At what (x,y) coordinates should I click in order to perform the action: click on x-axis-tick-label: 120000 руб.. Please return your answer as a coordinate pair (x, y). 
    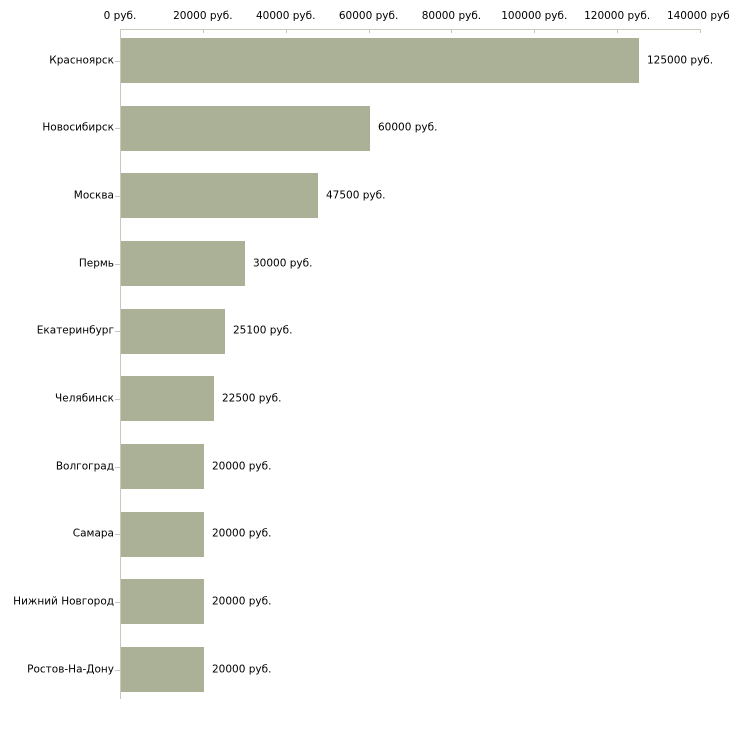
    Looking at the image, I should click on (617, 16).